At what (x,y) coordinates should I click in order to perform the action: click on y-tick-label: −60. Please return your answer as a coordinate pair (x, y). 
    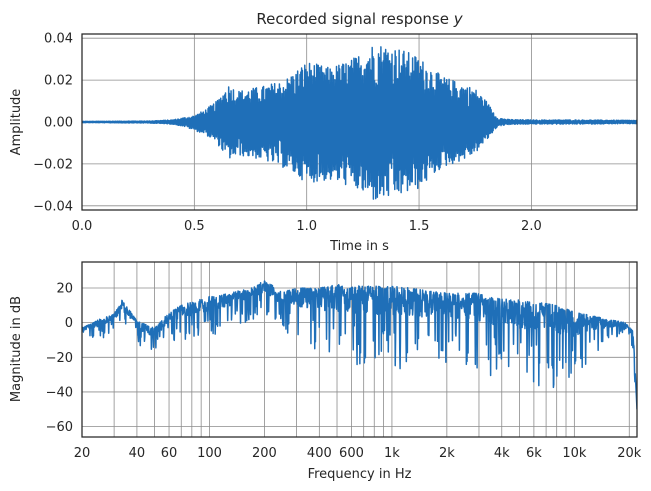
    Looking at the image, I should click on (59, 427).